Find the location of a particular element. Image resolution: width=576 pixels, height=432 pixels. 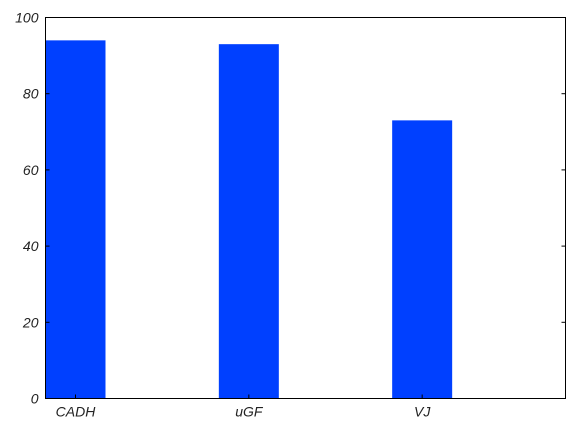

y-tick-label: 60 is located at coordinates (31, 170).